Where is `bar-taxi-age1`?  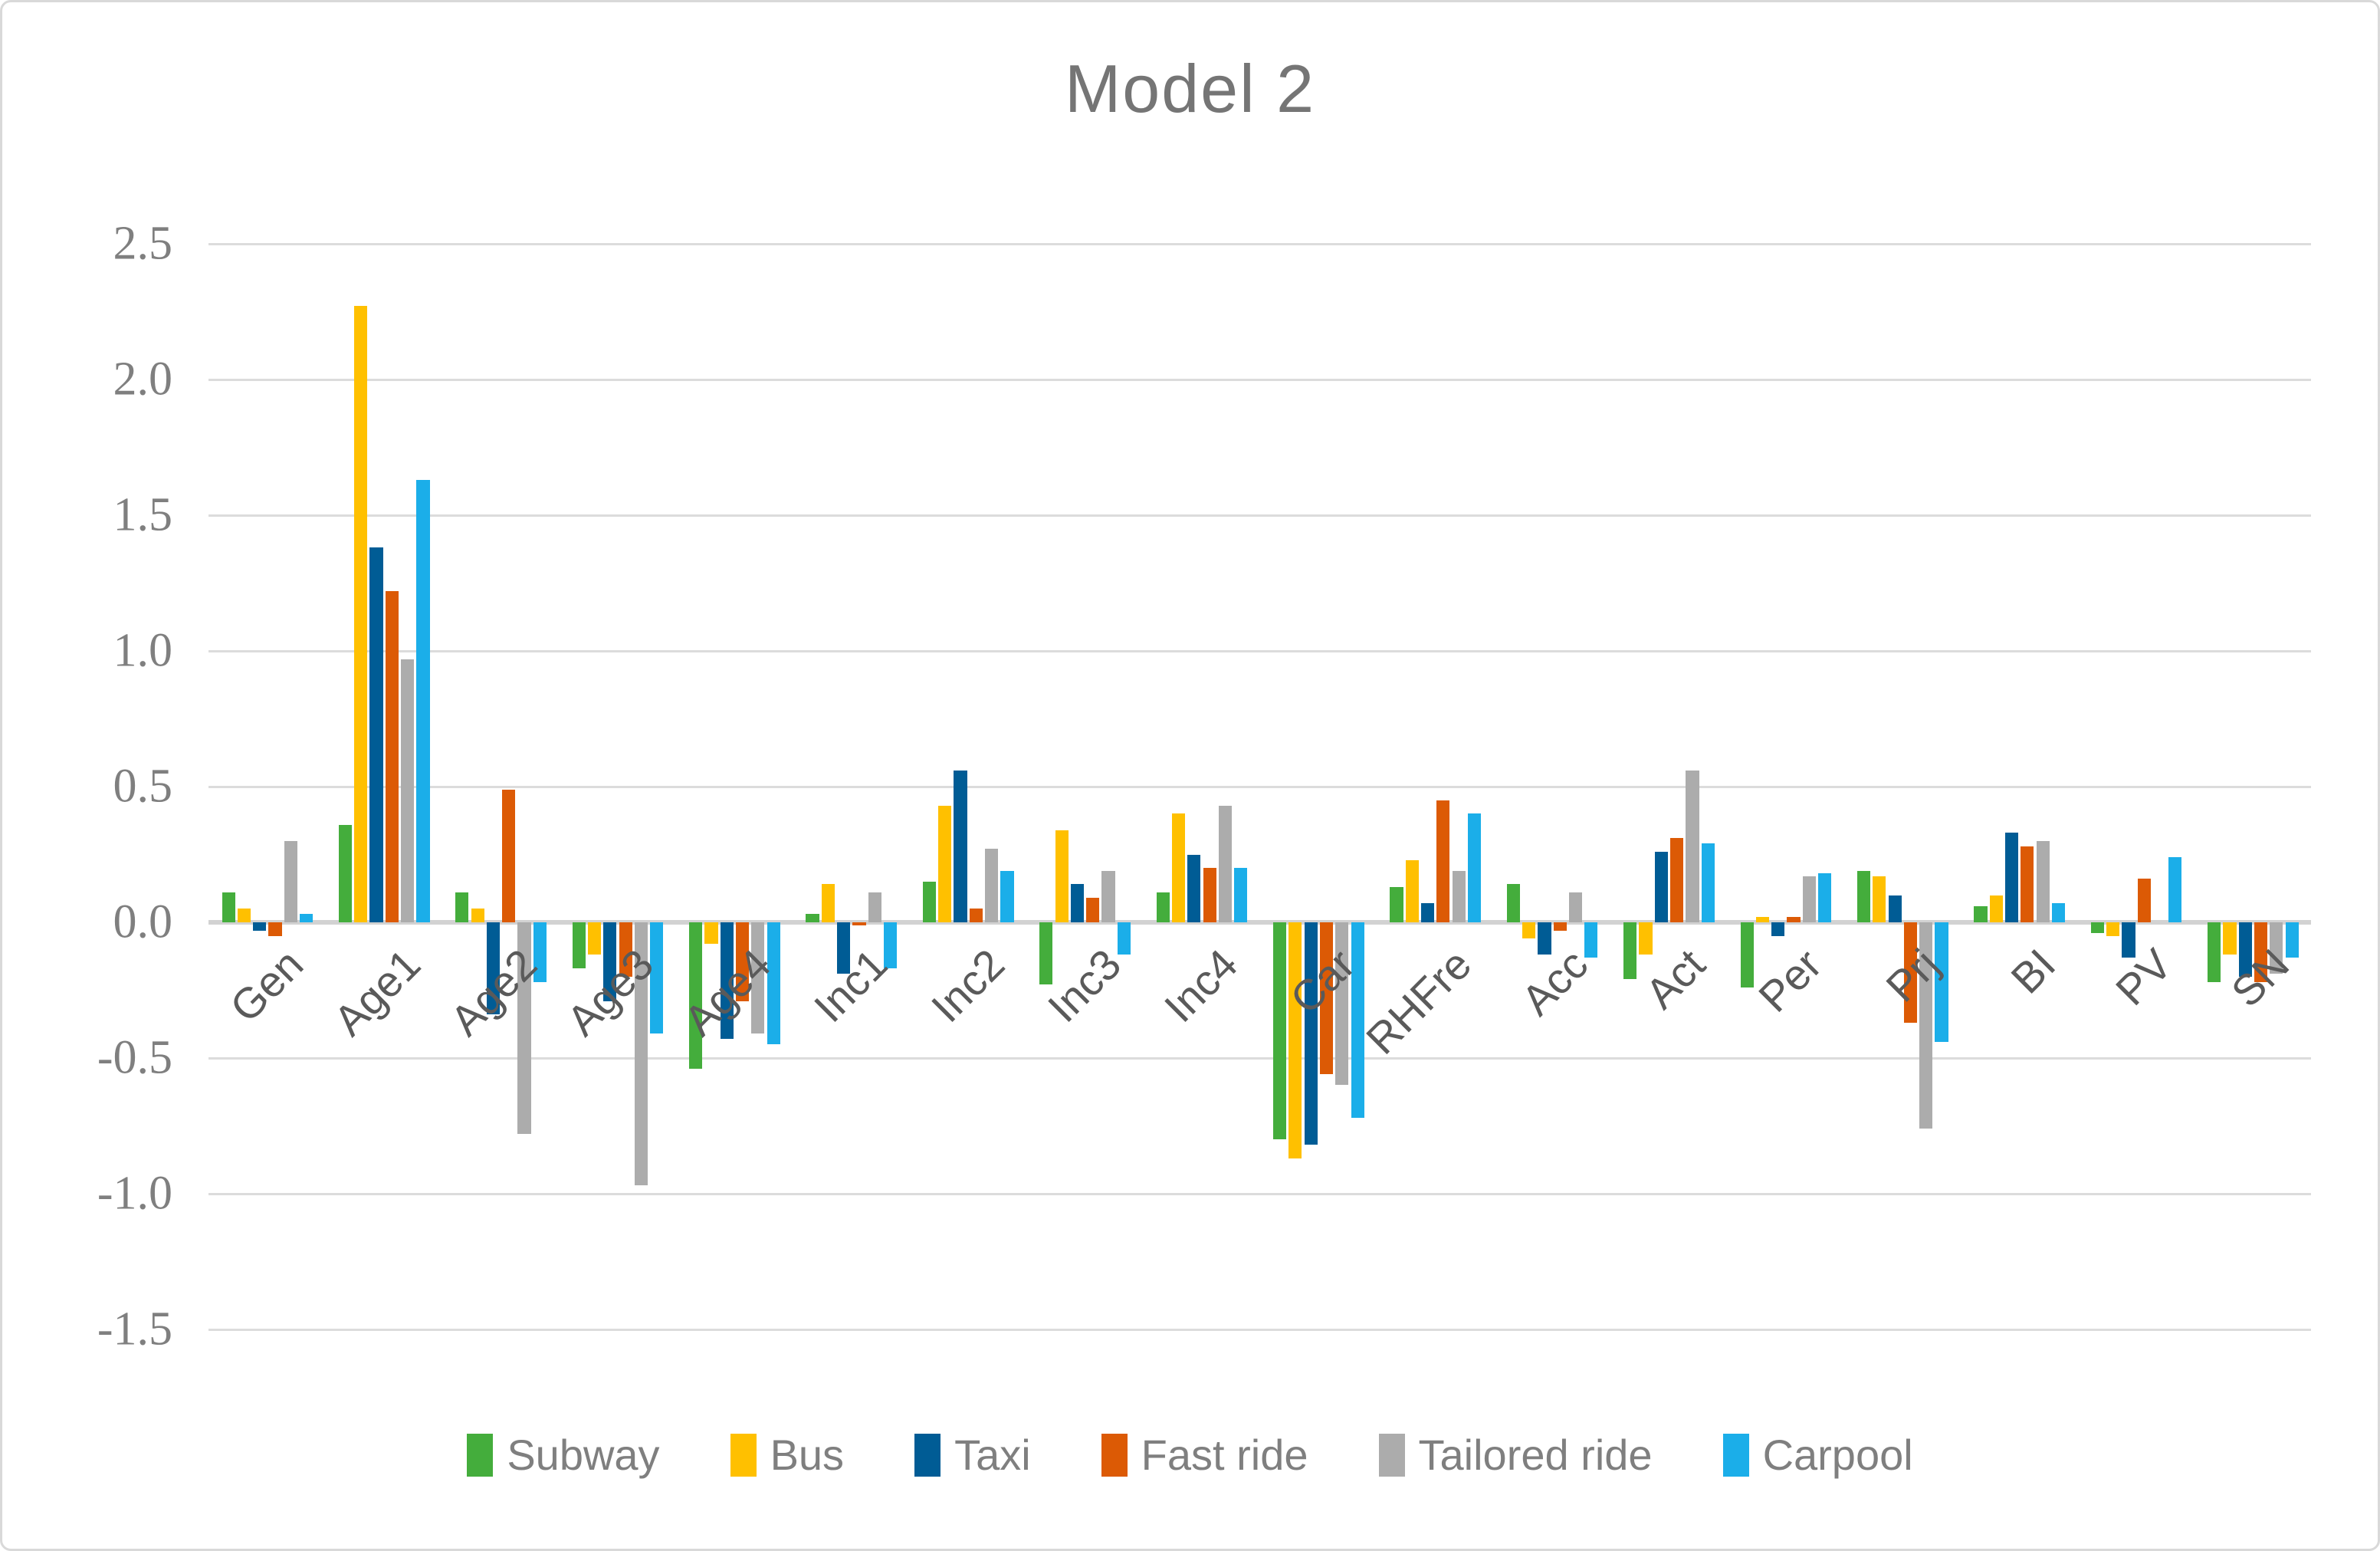
bar-taxi-age1 is located at coordinates (376, 734).